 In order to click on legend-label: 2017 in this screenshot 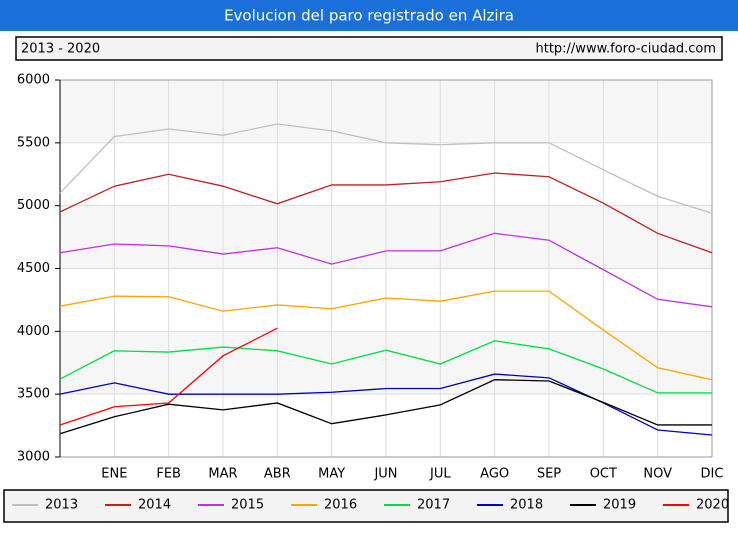, I will do `click(433, 505)`.